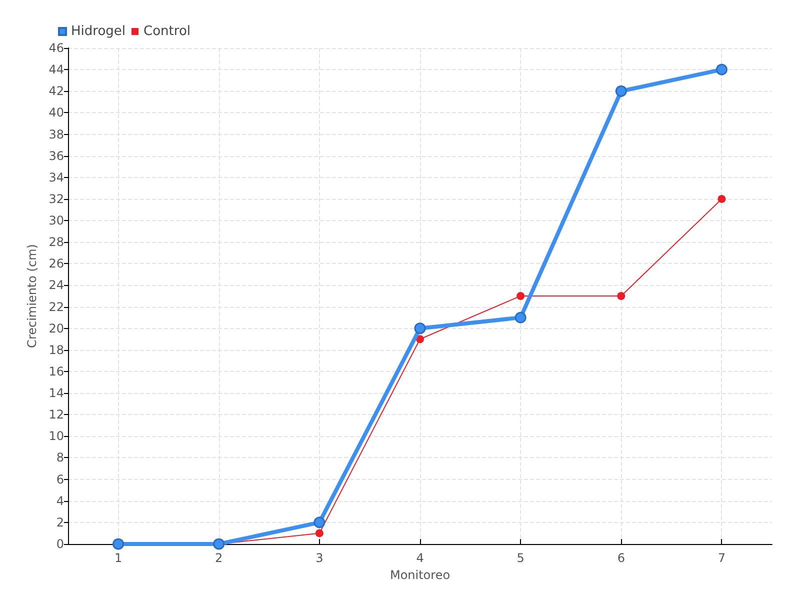 Image resolution: width=800 pixels, height=600 pixels. I want to click on y-axis-title: Crecimiento (cm), so click(31, 296).